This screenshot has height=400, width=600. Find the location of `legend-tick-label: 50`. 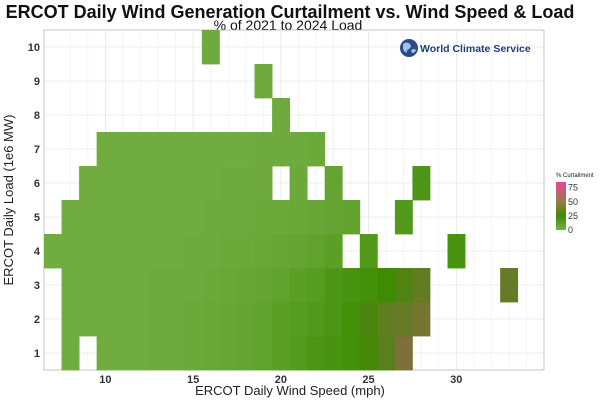

legend-tick-label: 50 is located at coordinates (573, 202).